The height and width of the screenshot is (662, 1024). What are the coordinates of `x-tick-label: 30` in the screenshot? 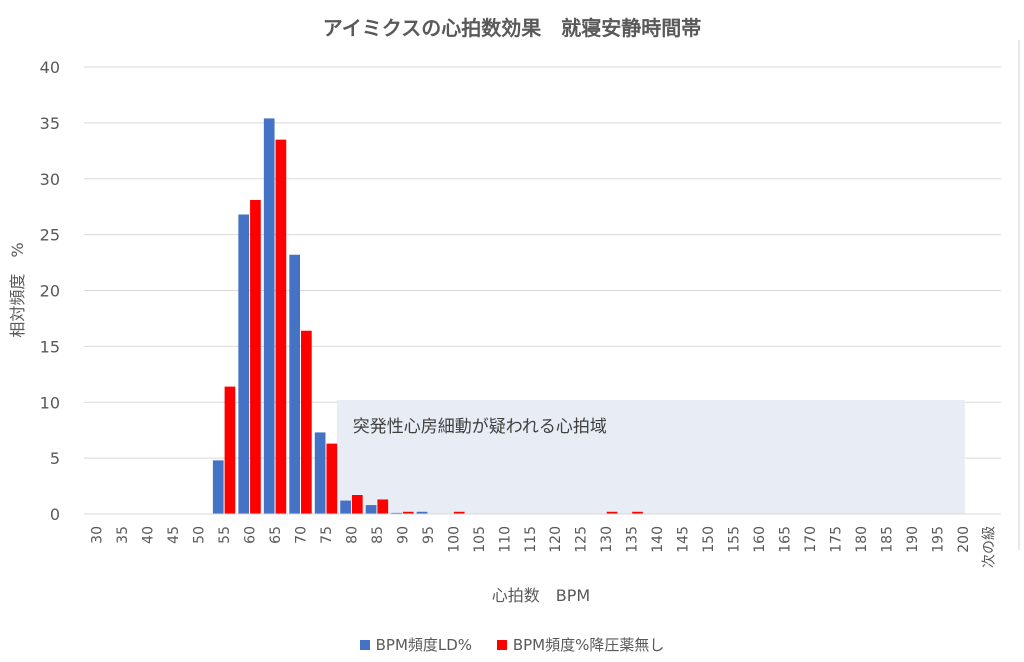 It's located at (98, 535).